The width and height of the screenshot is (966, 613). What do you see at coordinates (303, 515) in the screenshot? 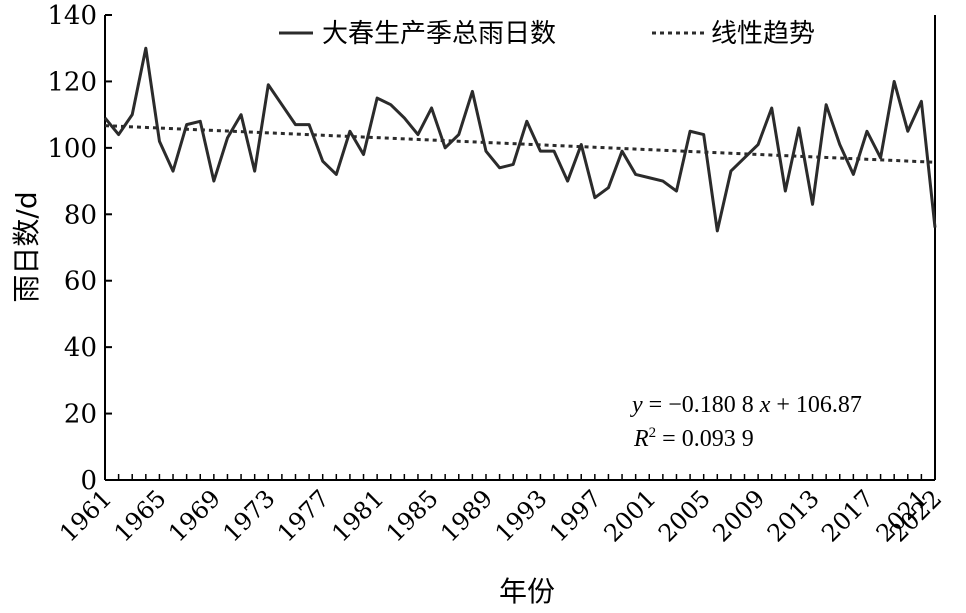
I see `x-tick-label: 1977` at bounding box center [303, 515].